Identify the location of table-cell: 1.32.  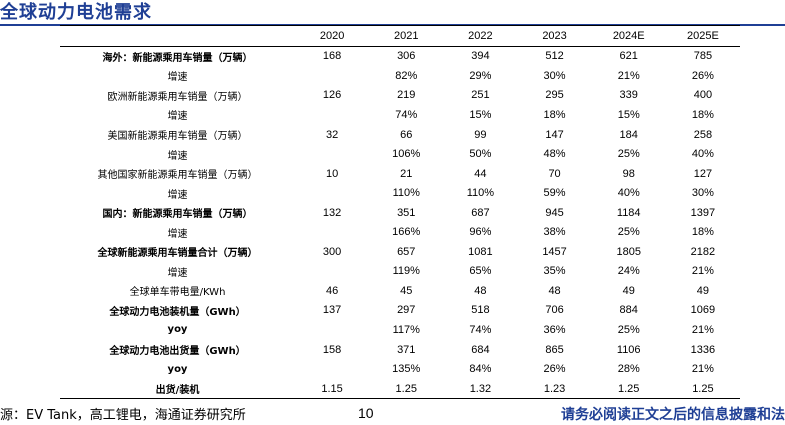
(480, 389).